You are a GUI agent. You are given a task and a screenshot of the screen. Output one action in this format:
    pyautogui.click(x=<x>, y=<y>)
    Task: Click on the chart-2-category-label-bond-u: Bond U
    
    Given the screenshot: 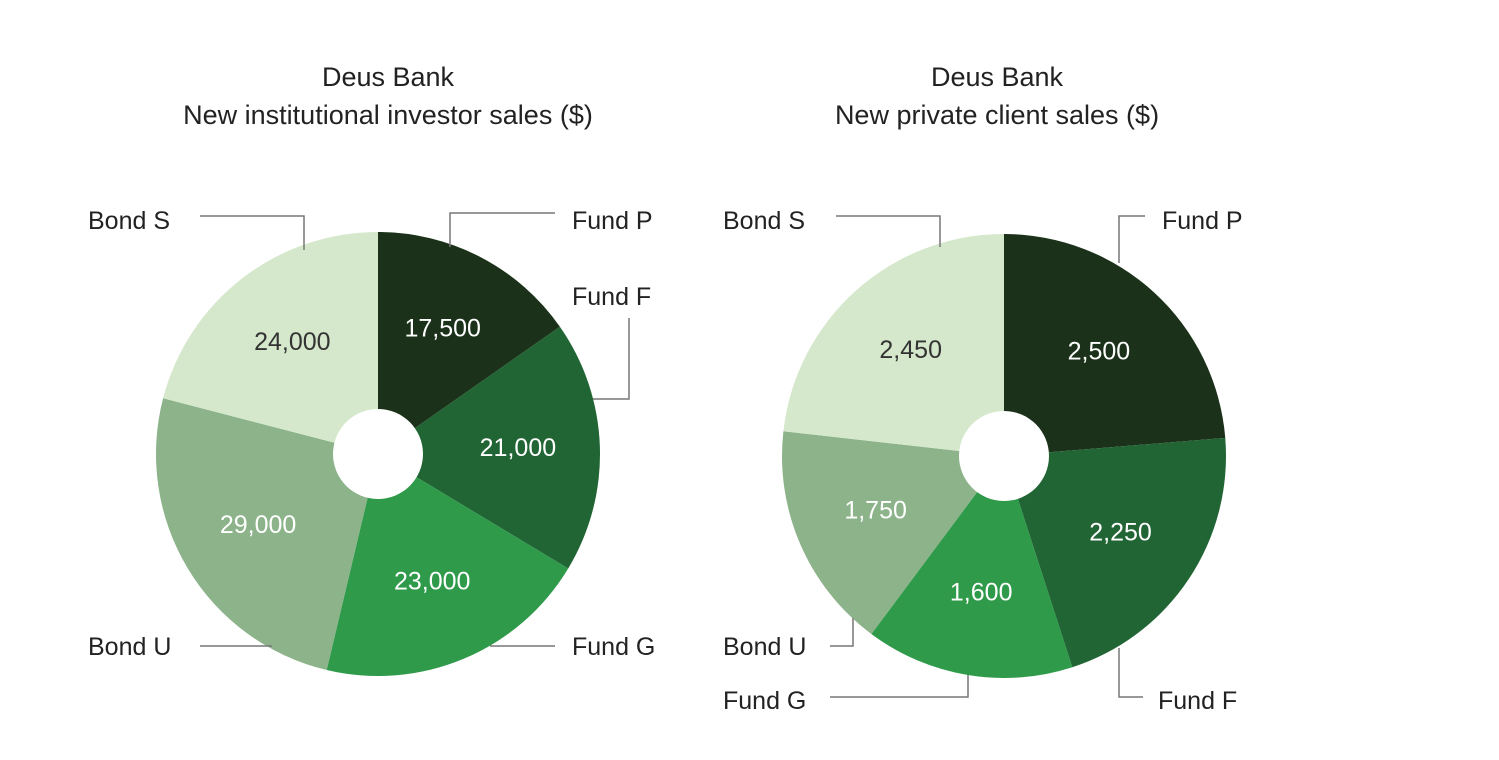 What is the action you would take?
    pyautogui.click(x=764, y=647)
    